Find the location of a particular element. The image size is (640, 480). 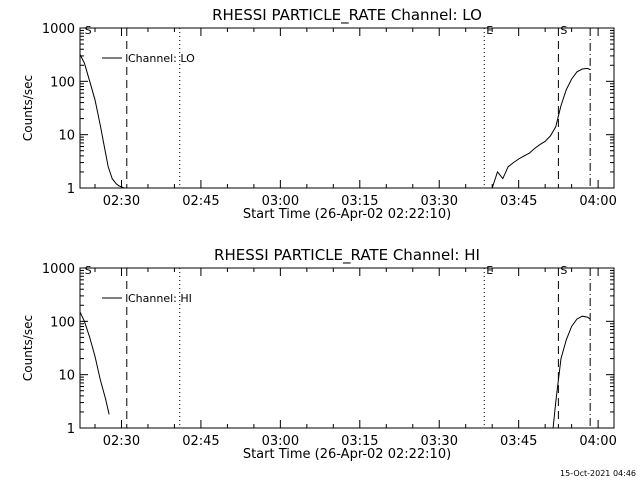

chart-title: RHESSI PARTICLE_RATE Channel: HI is located at coordinates (347, 255).